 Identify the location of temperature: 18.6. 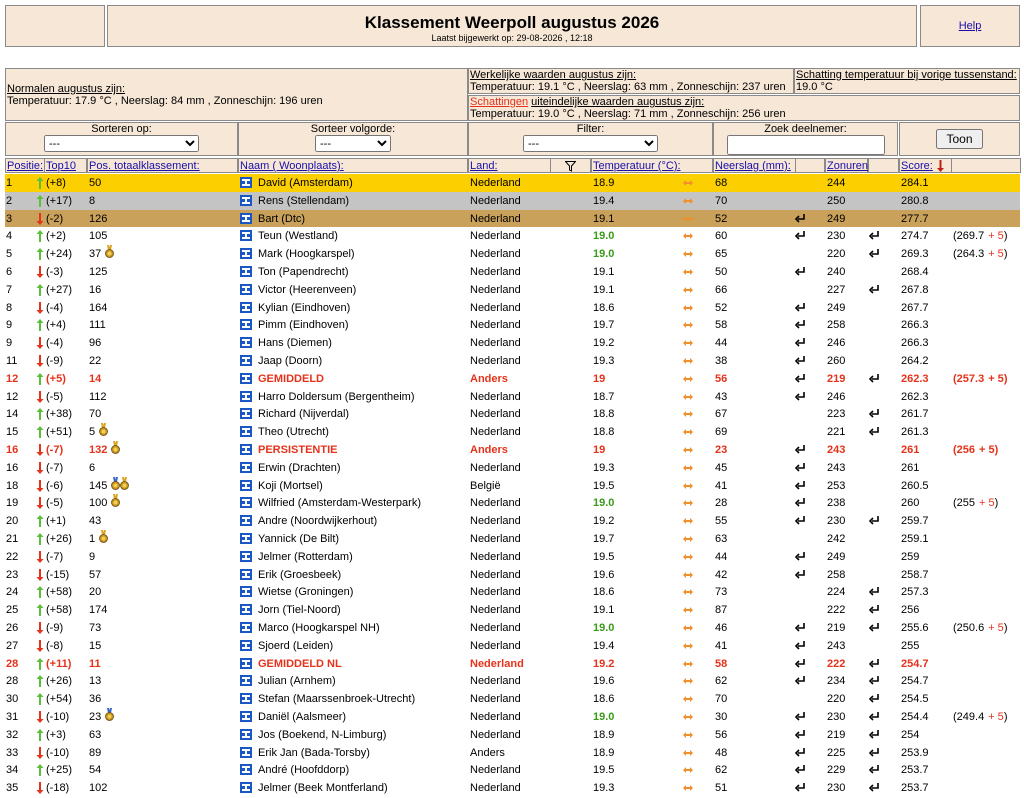
(604, 592).